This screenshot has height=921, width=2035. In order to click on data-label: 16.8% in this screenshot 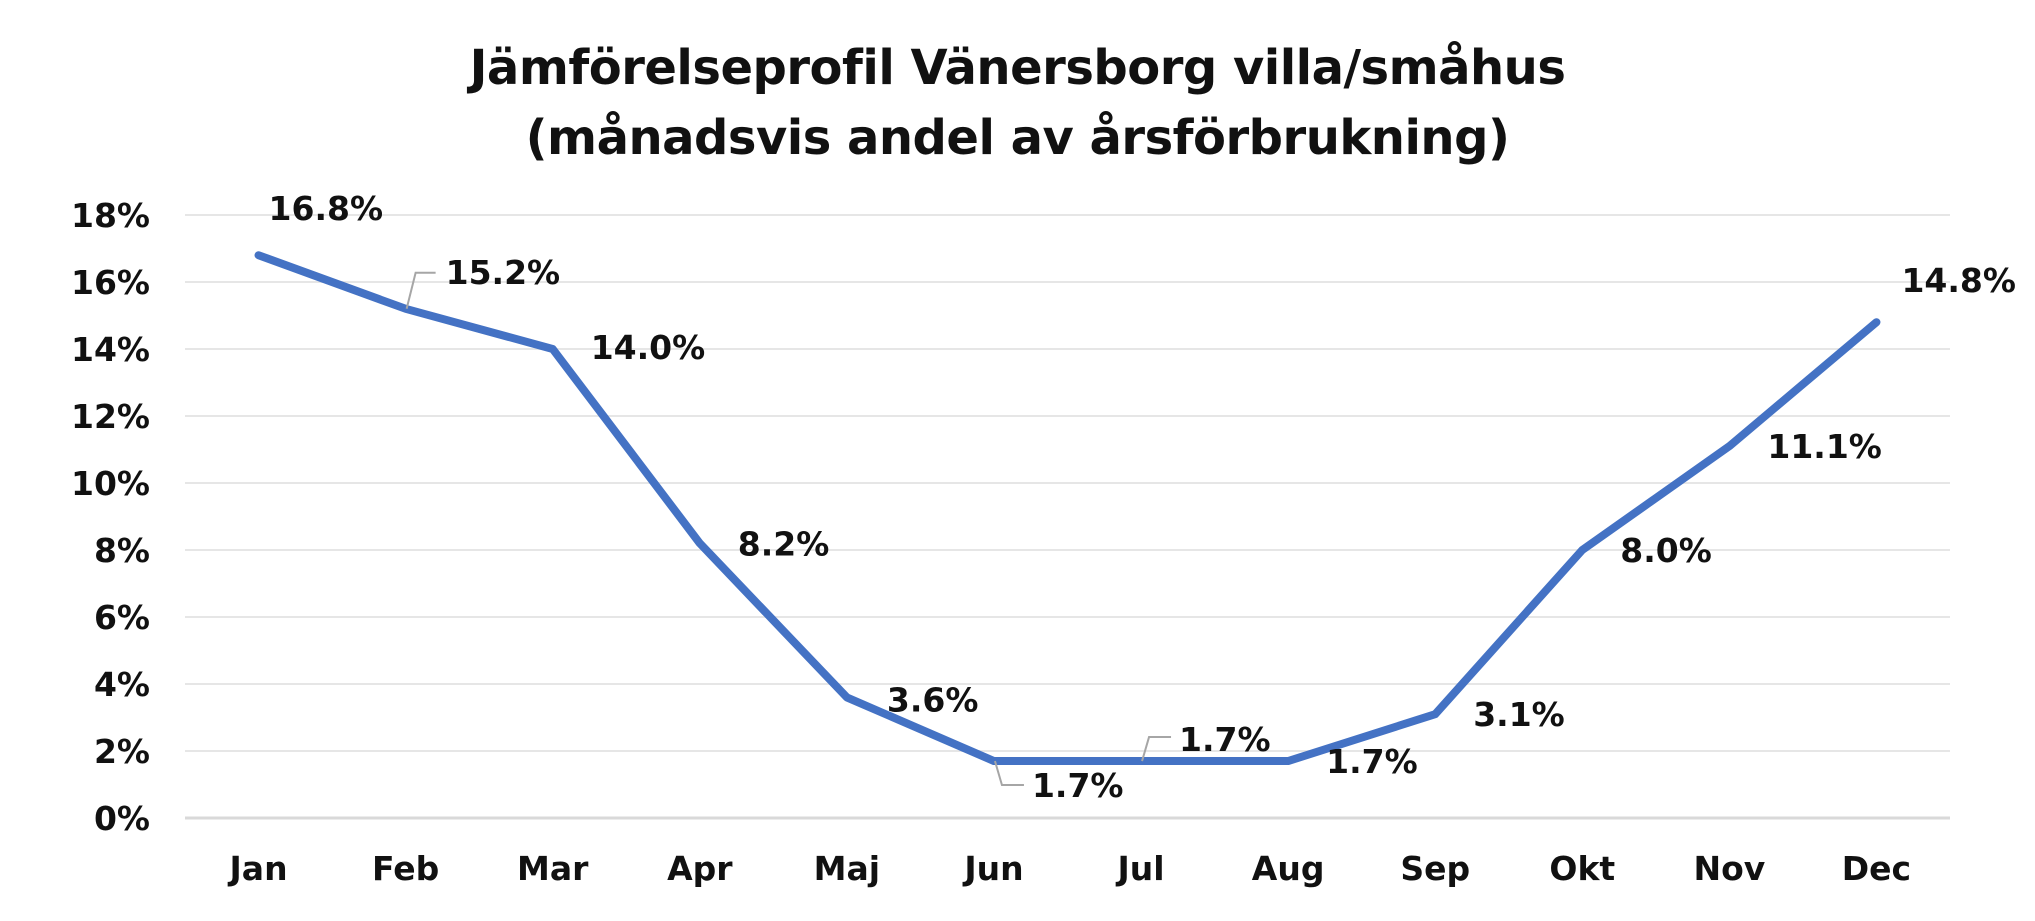, I will do `click(326, 208)`.